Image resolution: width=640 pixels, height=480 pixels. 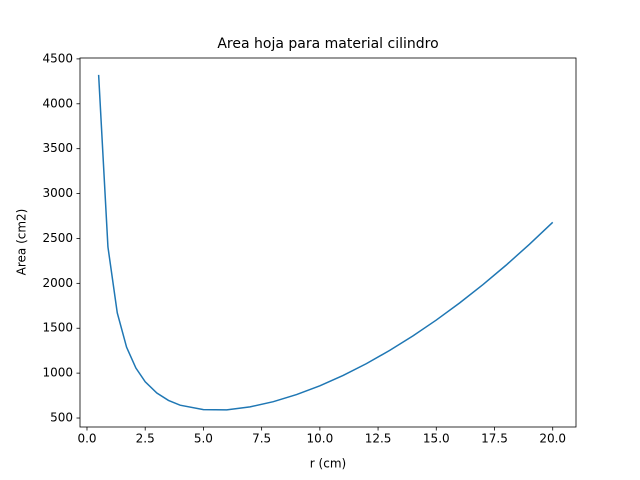 I want to click on x-tick-label: 10.0, so click(x=319, y=439).